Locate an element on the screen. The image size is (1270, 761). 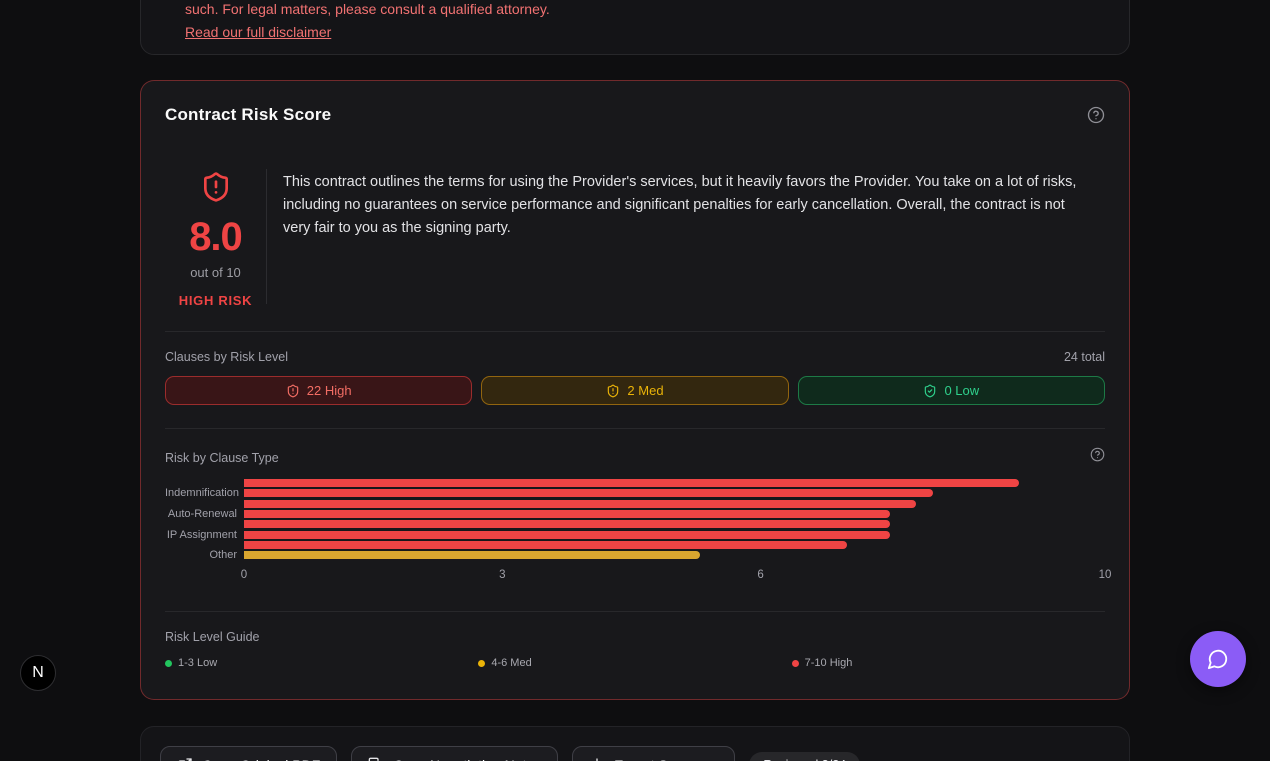
export-summary-label: Export Summary is located at coordinates (666, 759).